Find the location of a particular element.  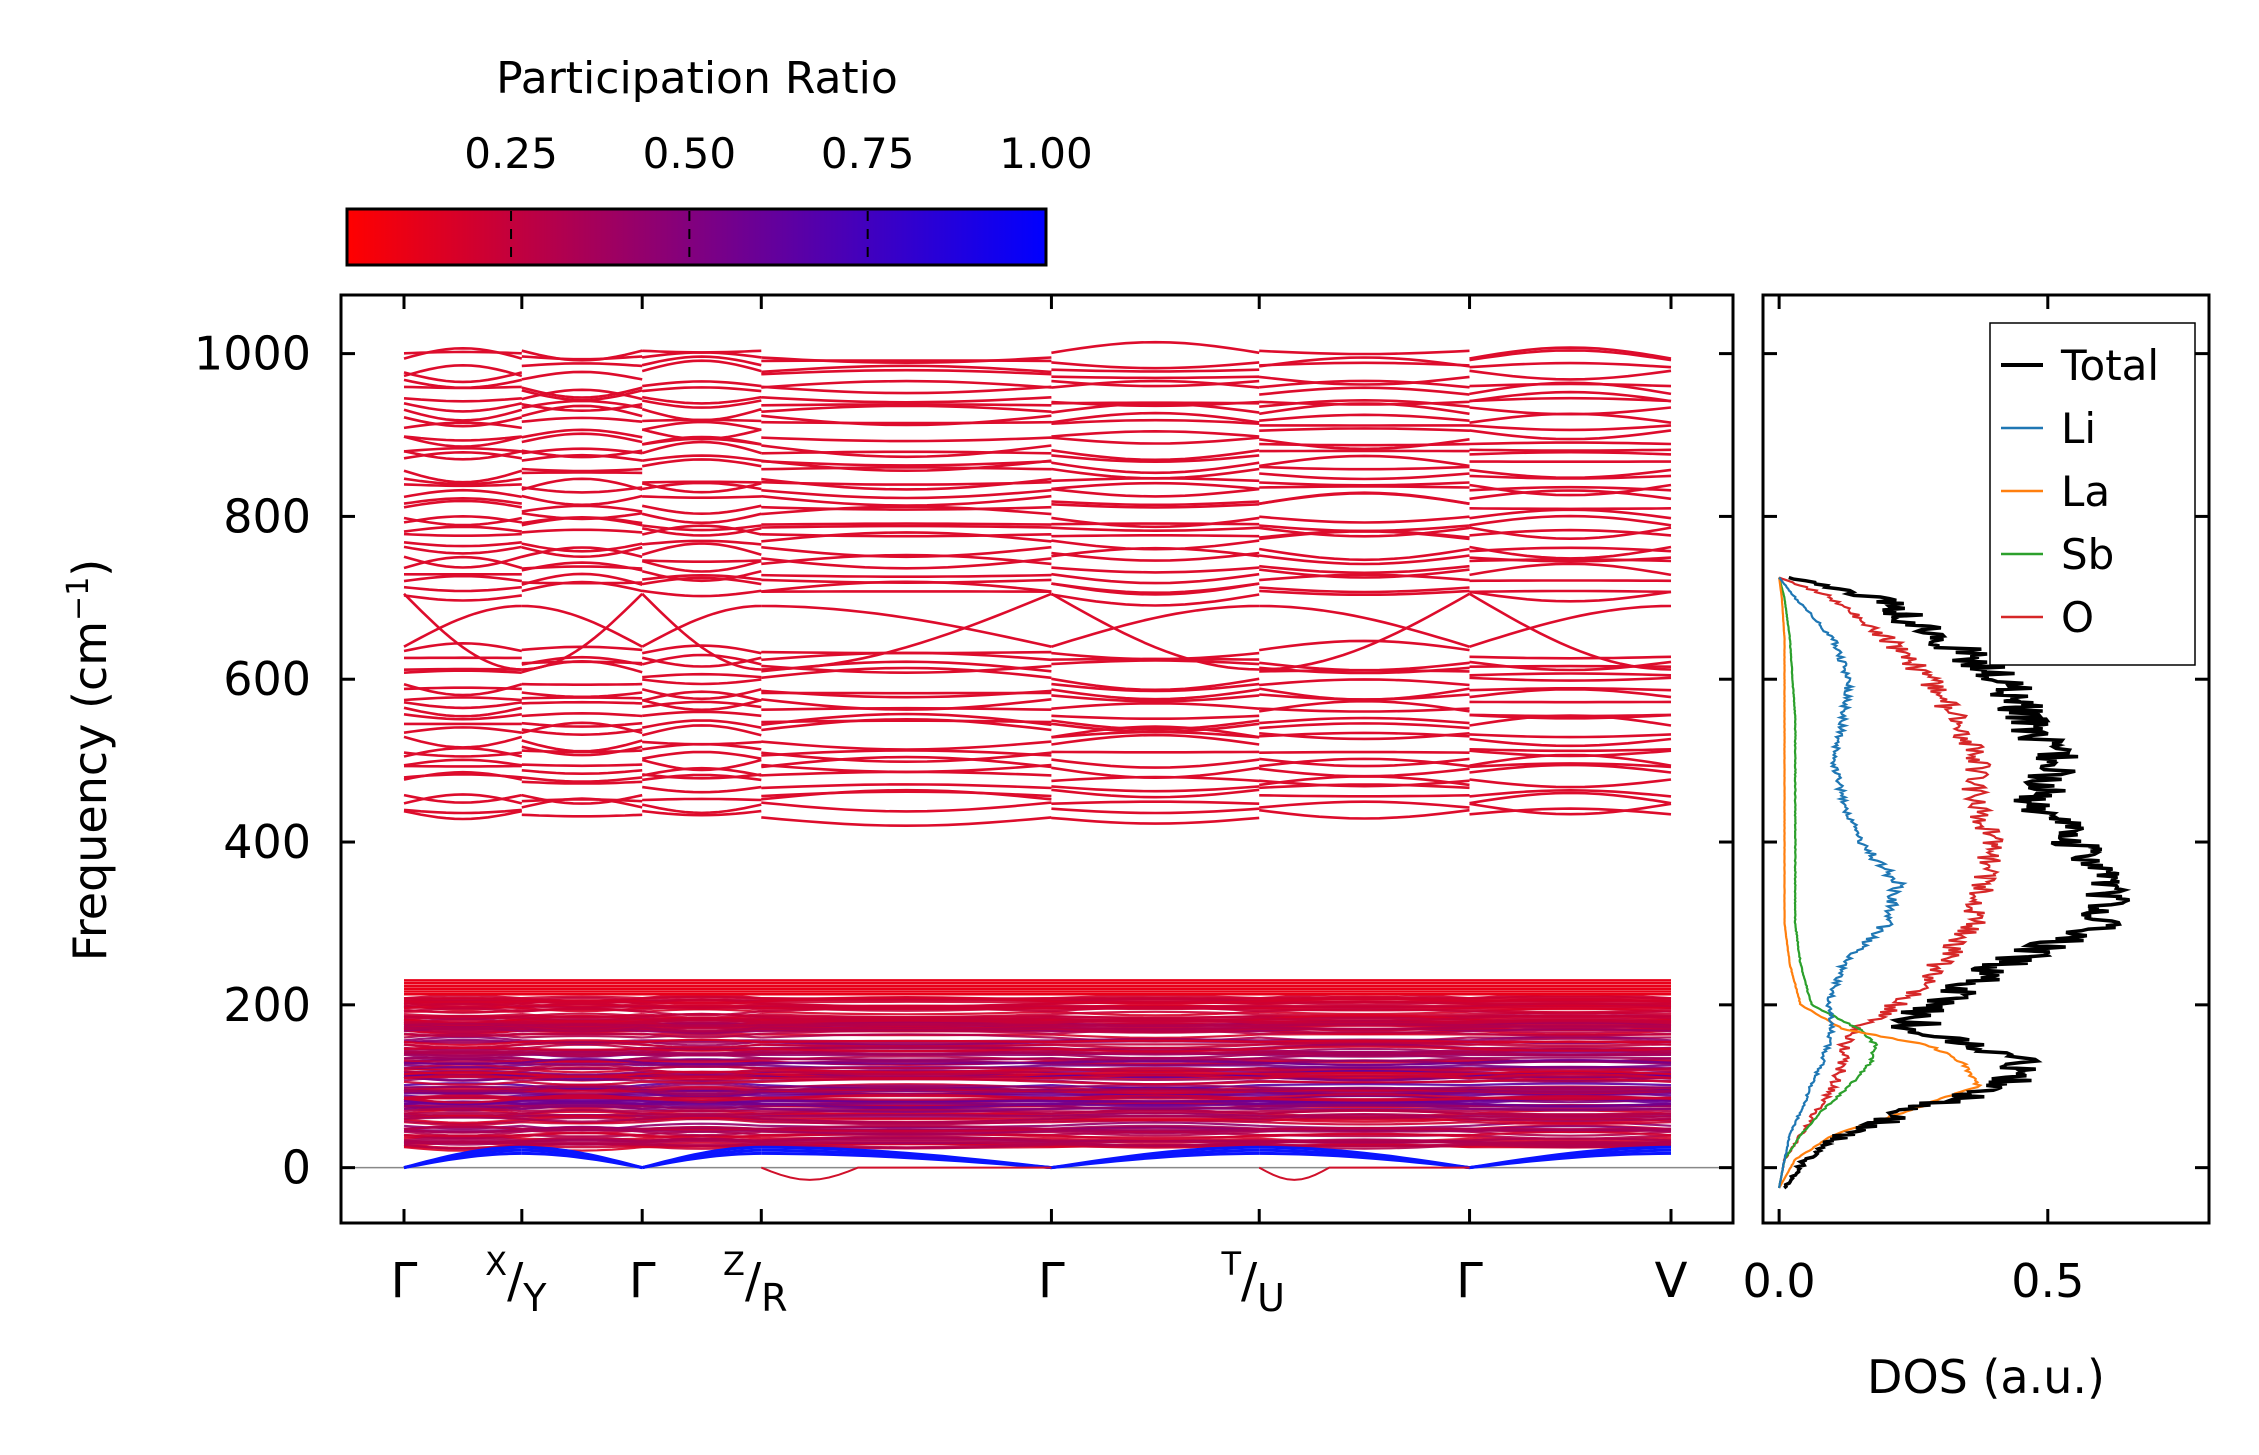

colorbar-ticks: 0.25 0.50 0.75 1.00 is located at coordinates (778, 196).